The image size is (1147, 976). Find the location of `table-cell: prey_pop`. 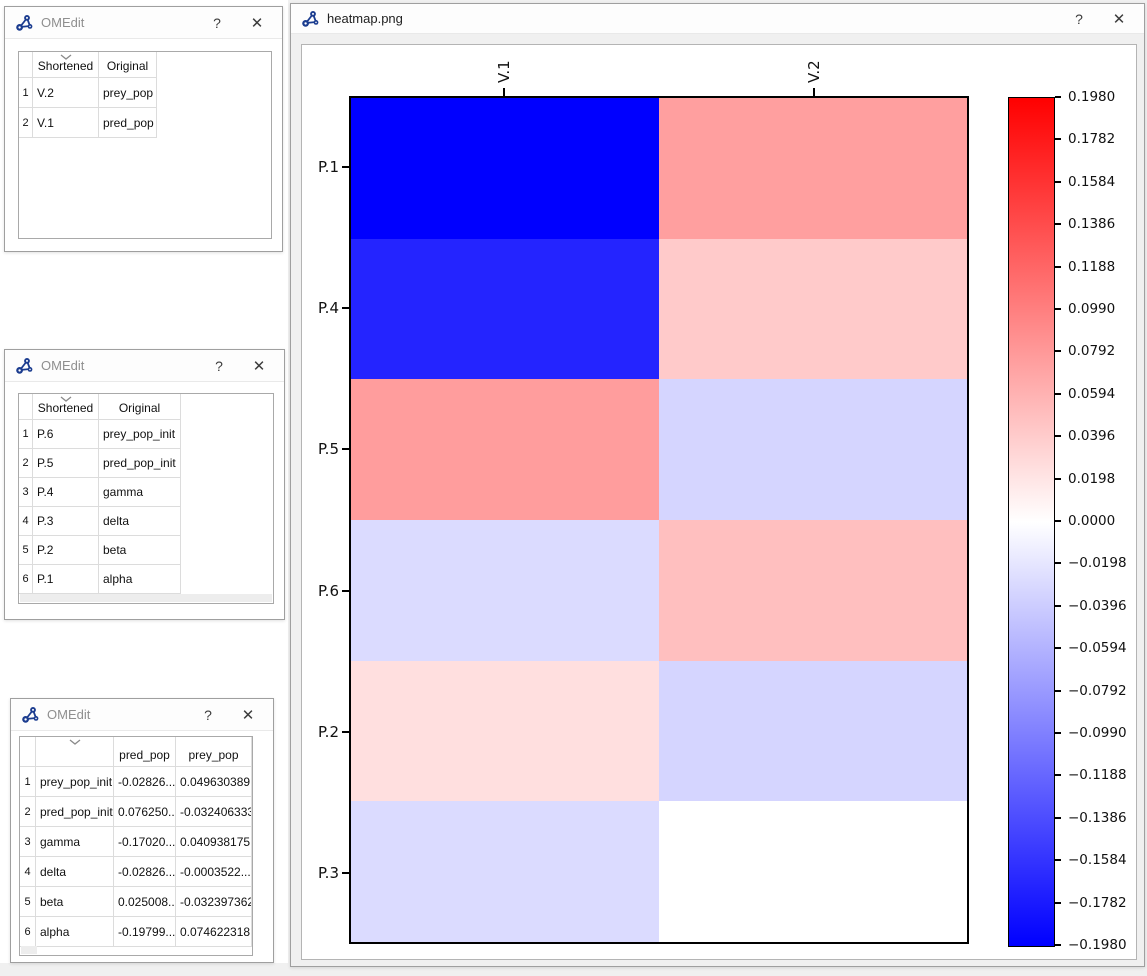

table-cell: prey_pop is located at coordinates (128, 93).